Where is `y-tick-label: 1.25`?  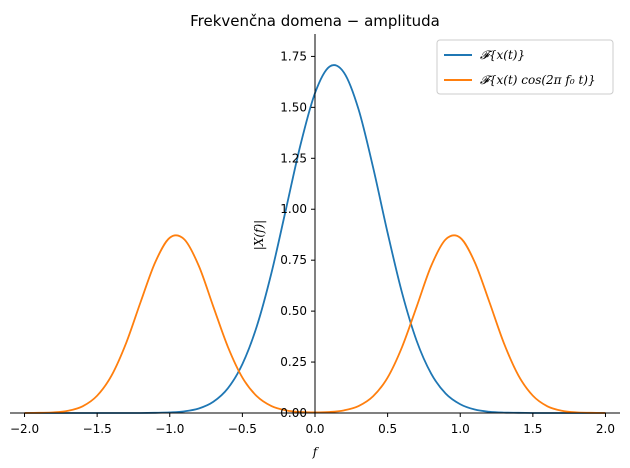
y-tick-label: 1.25 is located at coordinates (293, 158).